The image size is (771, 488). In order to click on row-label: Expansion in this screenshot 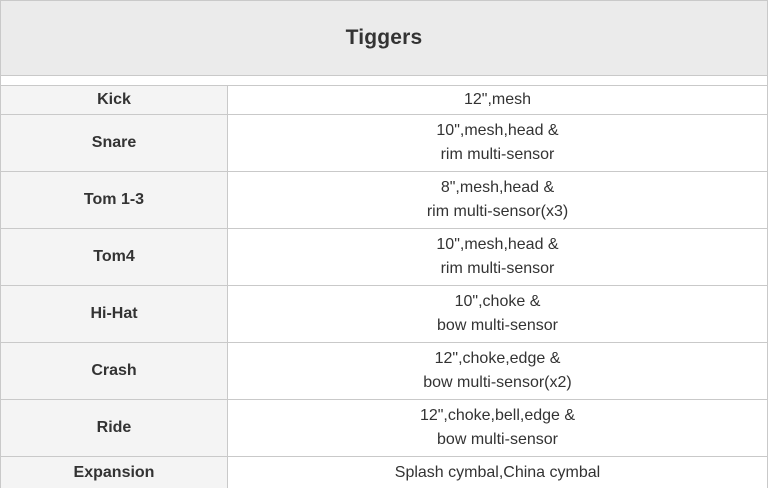, I will do `click(114, 472)`.